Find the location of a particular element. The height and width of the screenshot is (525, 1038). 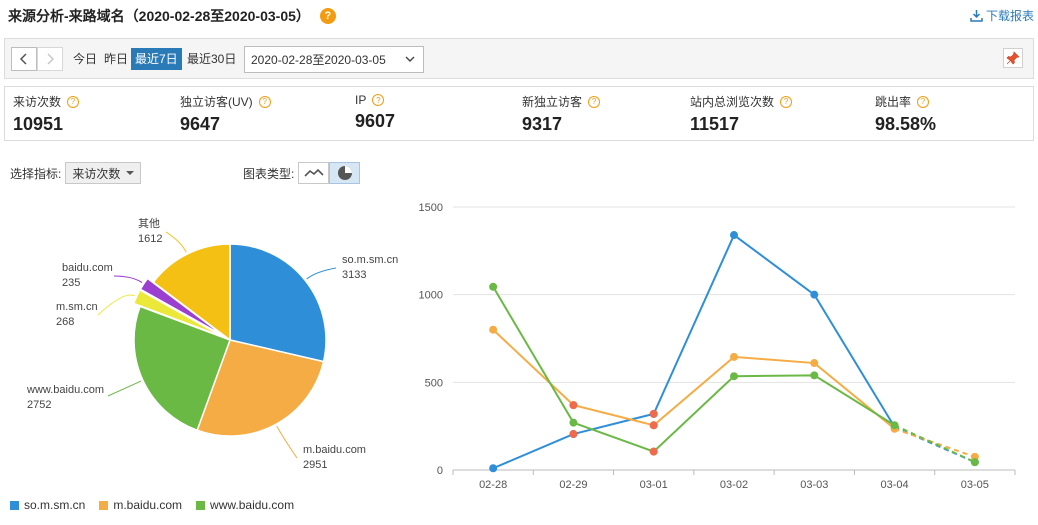

chevron-down-icon is located at coordinates (410, 59).